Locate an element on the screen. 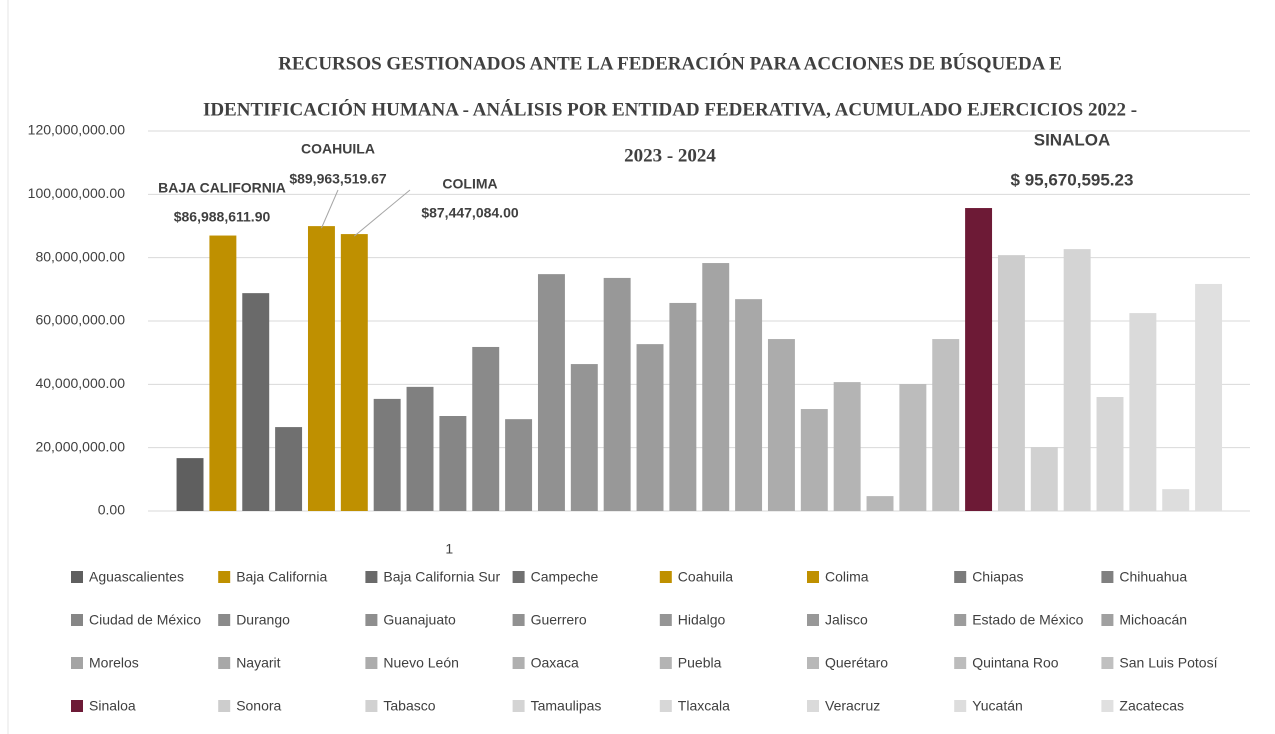 Image resolution: width=1275 pixels, height=734 pixels. legend-label: Hidalgo is located at coordinates (702, 620).